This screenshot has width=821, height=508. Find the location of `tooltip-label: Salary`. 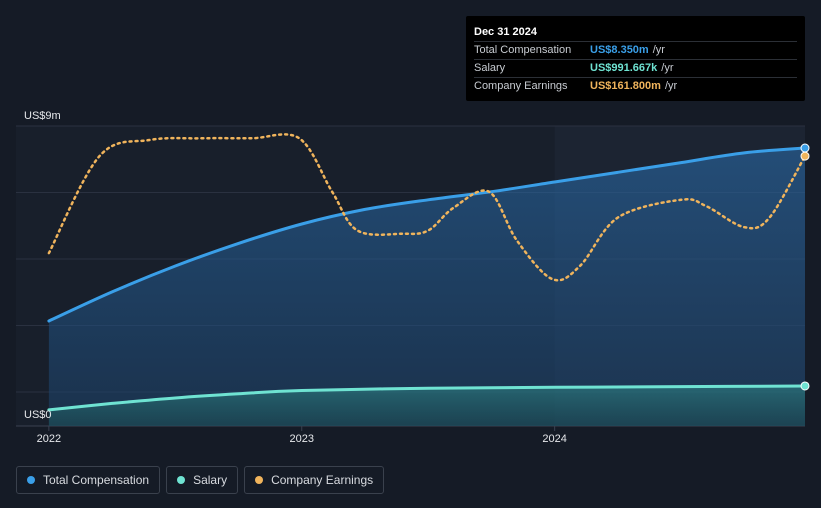

tooltip-label: Salary is located at coordinates (490, 68).